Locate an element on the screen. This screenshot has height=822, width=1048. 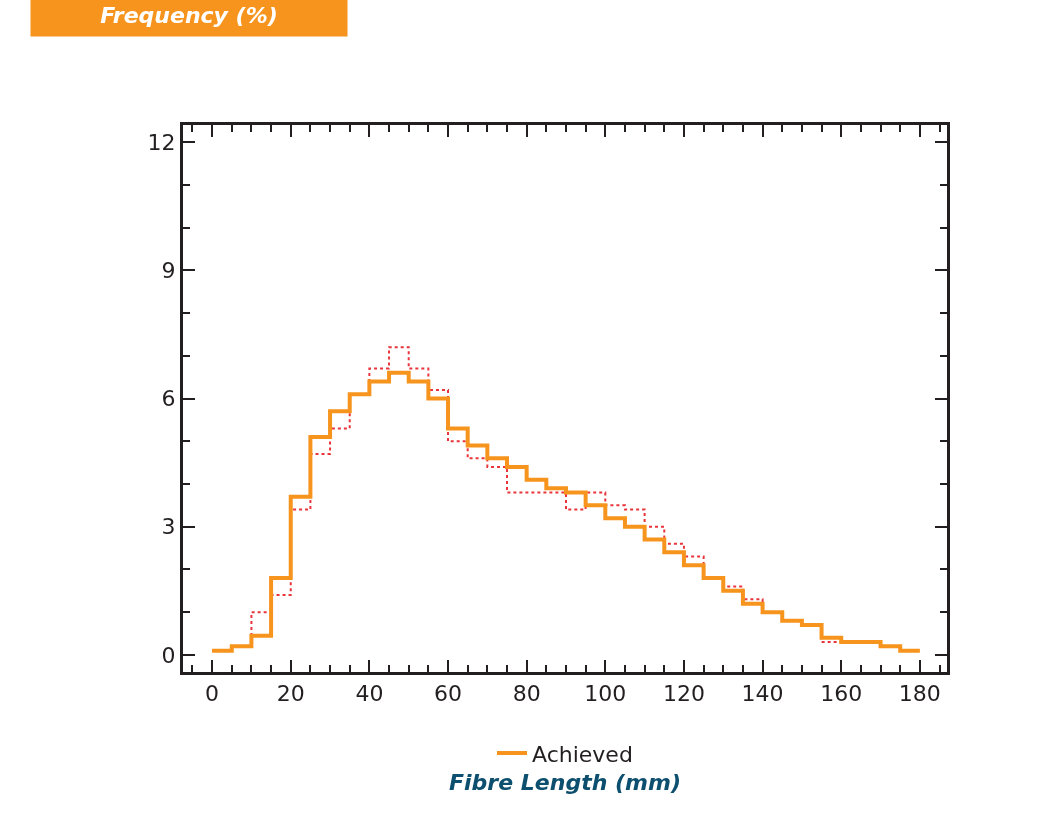
x-tick-label: 0 is located at coordinates (212, 694).